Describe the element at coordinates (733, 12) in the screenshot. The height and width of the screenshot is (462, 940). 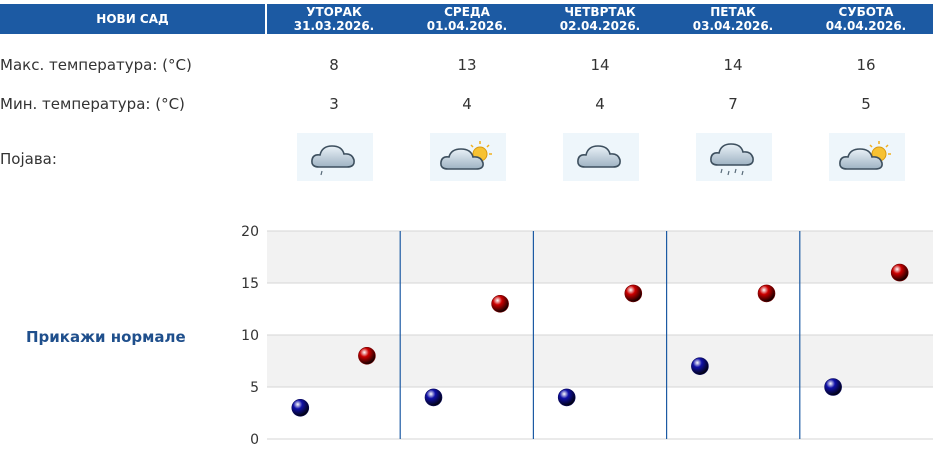
I see `day-name: ПЕТАК` at that location.